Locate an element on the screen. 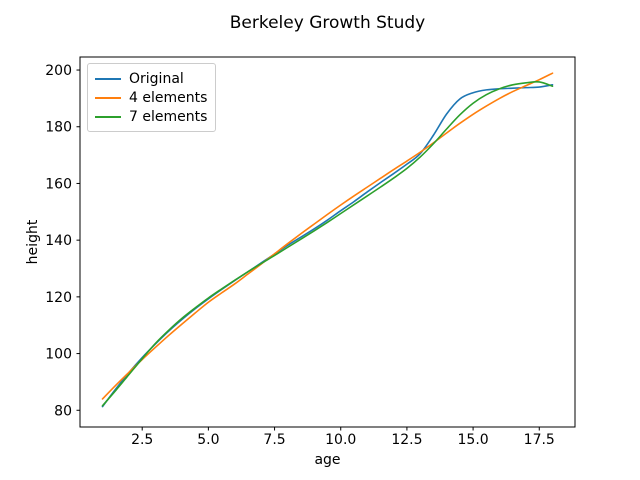 This screenshot has height=480, width=640. y-tick-label: 120 is located at coordinates (58, 298).